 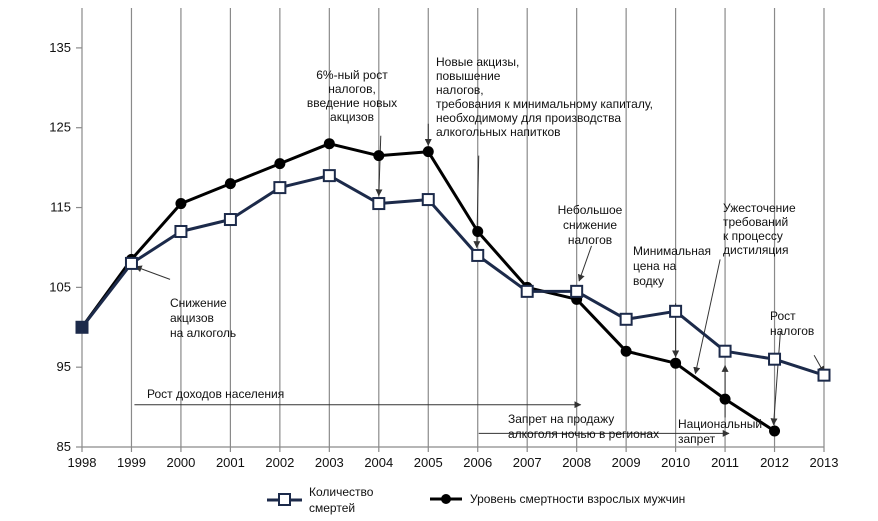 I want to click on x-tick-label: 1999, so click(x=131, y=462).